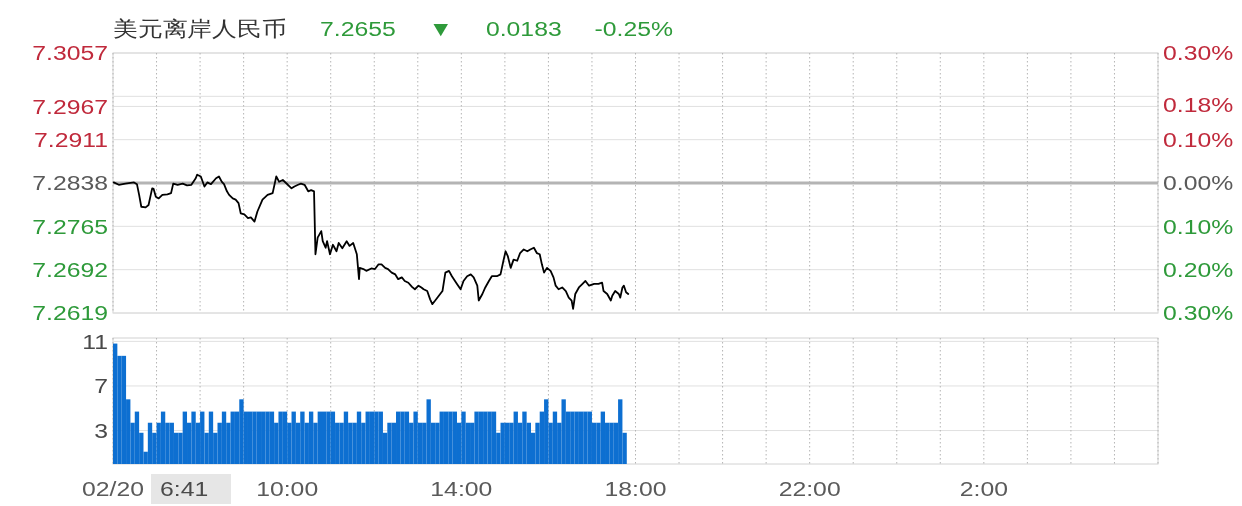 The image size is (1242, 506). What do you see at coordinates (184, 489) in the screenshot?
I see `cursor-label: 6:41` at bounding box center [184, 489].